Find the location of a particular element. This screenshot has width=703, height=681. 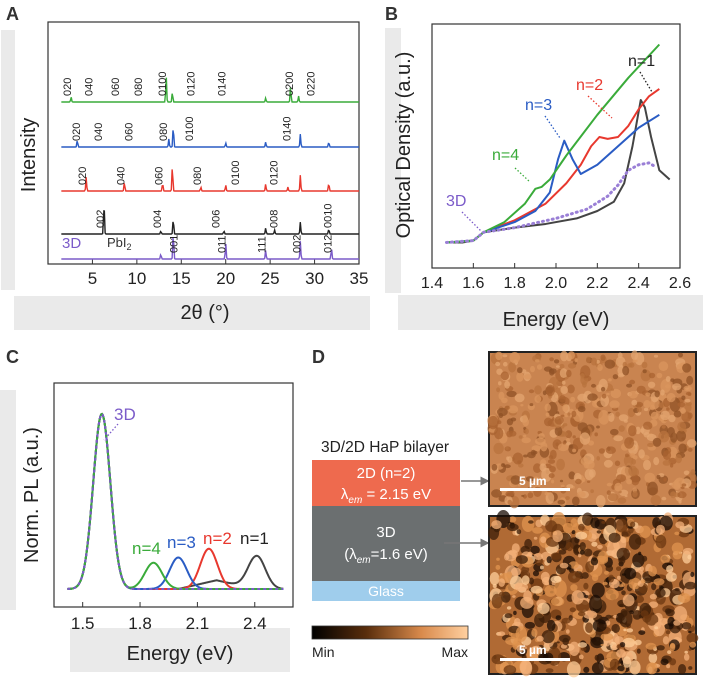

panel-a-peak-label: 002 is located at coordinates (297, 244).